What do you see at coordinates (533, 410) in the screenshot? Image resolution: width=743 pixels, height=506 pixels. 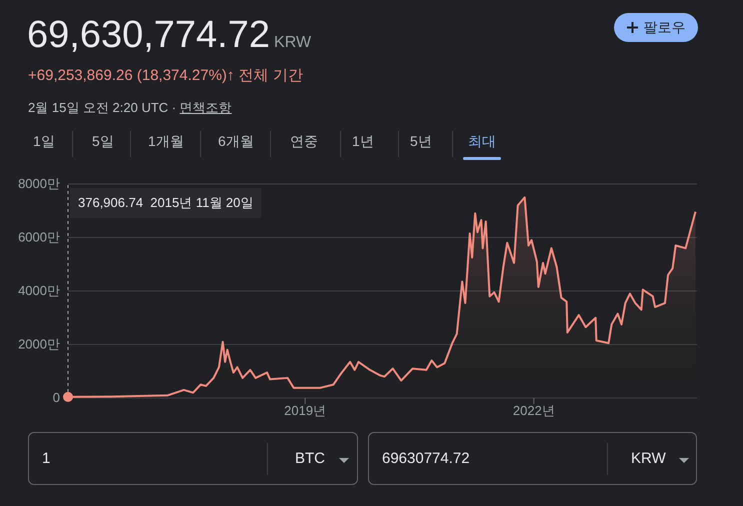 I see `x-tick-label: 2022년` at bounding box center [533, 410].